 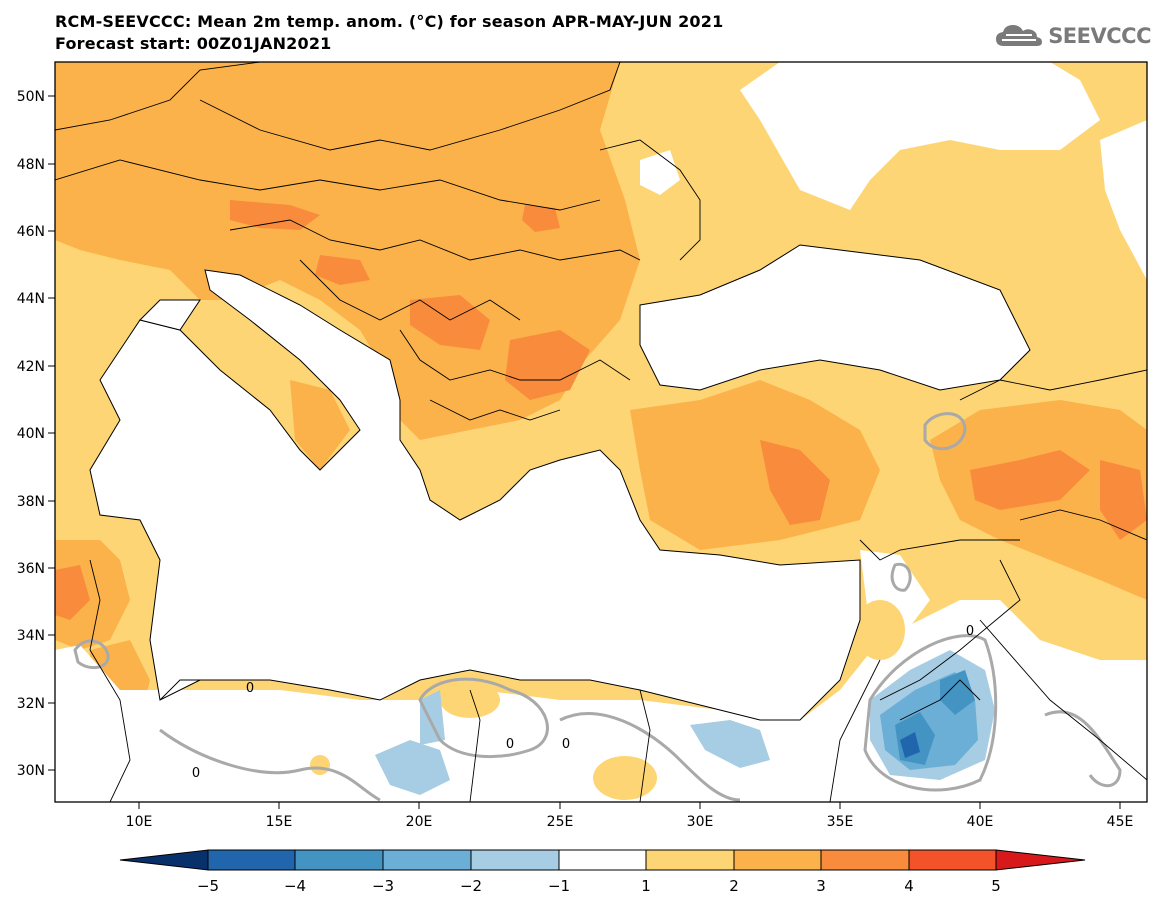 I want to click on colorbar-tick: 3, so click(x=821, y=886).